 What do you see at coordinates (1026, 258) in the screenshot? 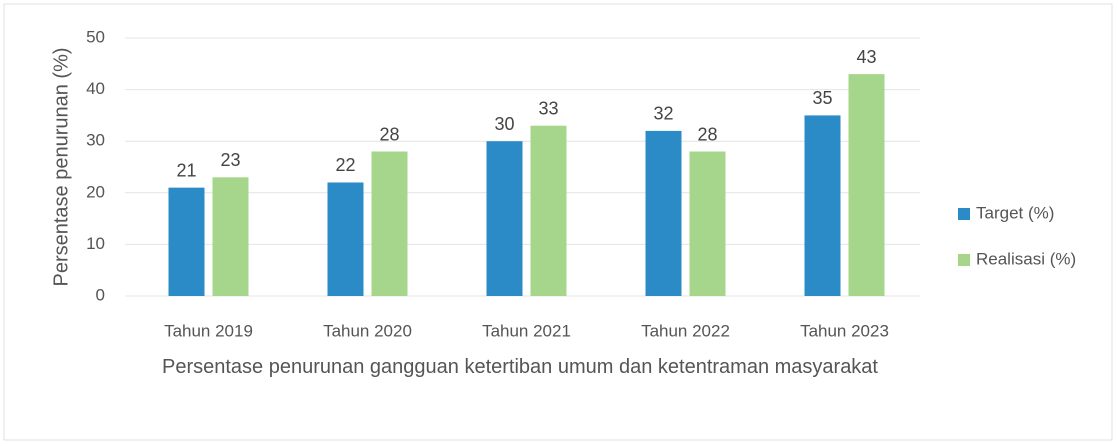
I see `legend-label: Realisasi (%)` at bounding box center [1026, 258].